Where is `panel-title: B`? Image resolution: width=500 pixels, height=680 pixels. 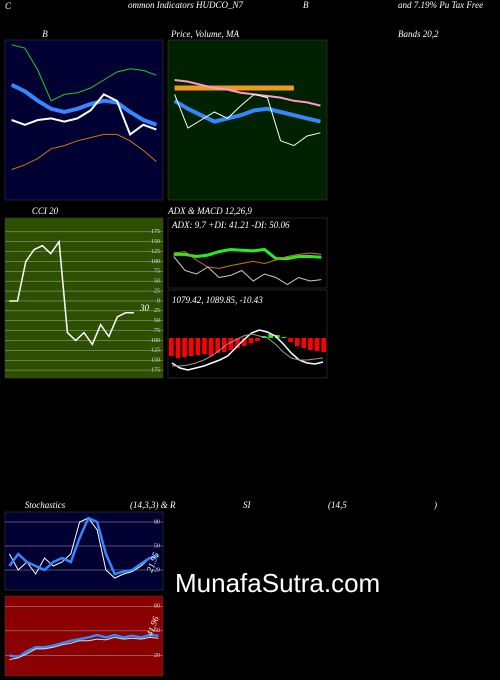 panel-title: B is located at coordinates (45, 34).